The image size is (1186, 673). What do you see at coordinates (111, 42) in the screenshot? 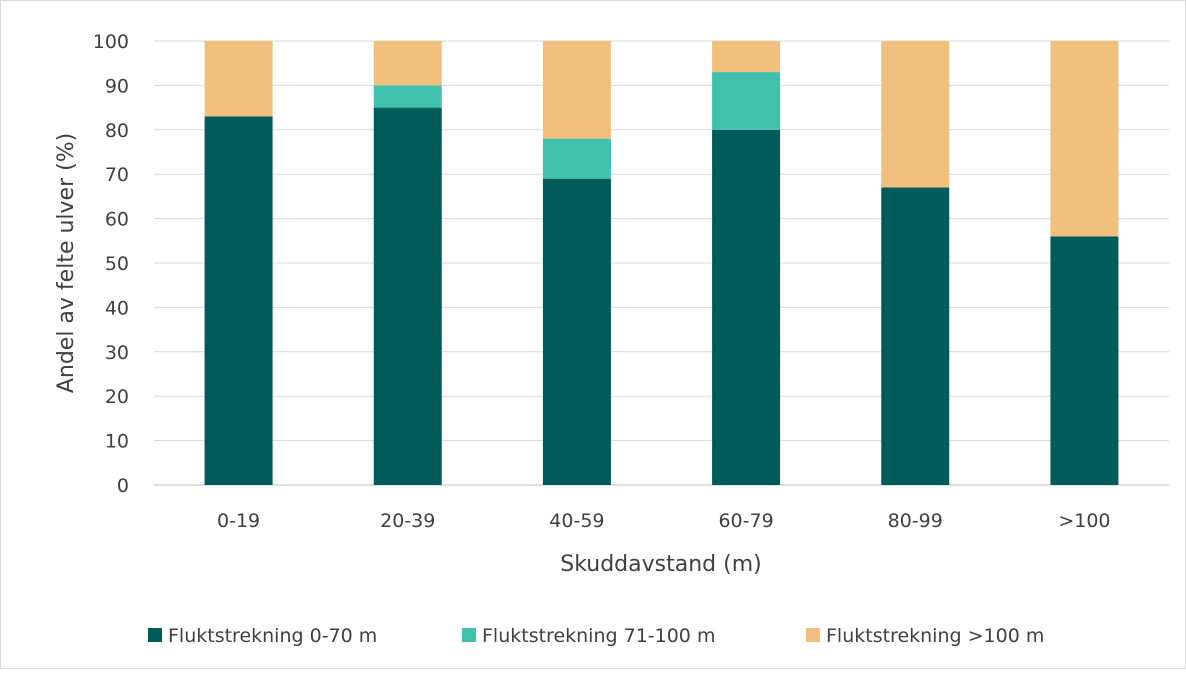
I see `y-tick-label: 100` at bounding box center [111, 42].